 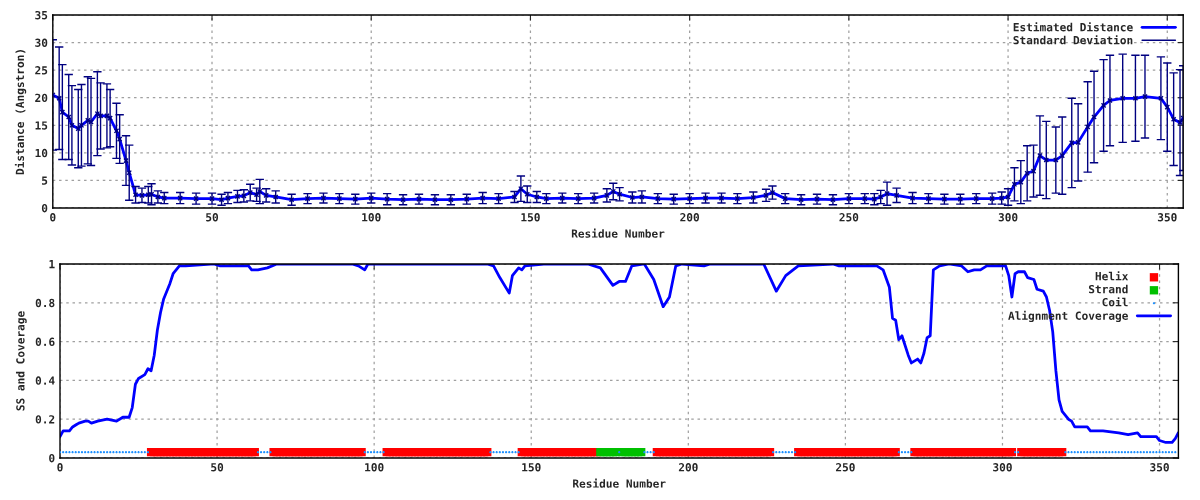 What do you see at coordinates (45, 380) in the screenshot?
I see `y-tick-label: 0.4` at bounding box center [45, 380].